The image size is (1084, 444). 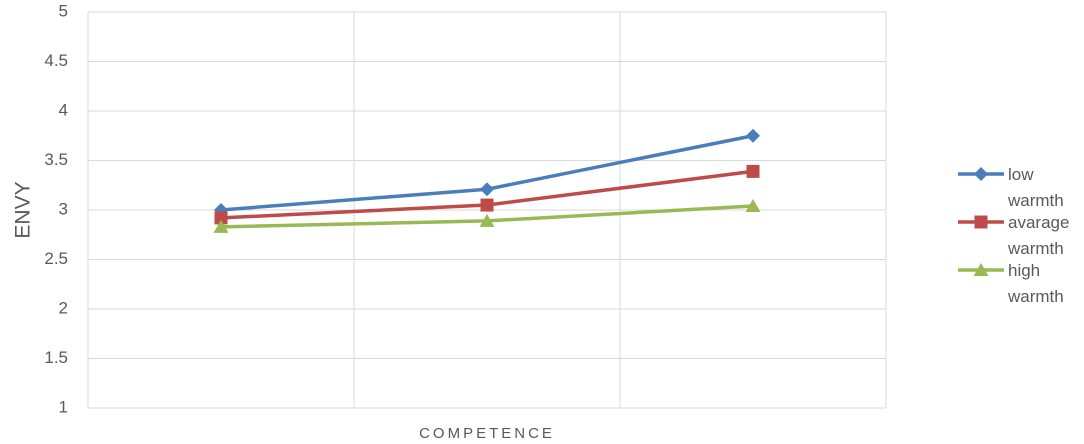 What do you see at coordinates (63, 10) in the screenshot?
I see `y-tick-label: 5` at bounding box center [63, 10].